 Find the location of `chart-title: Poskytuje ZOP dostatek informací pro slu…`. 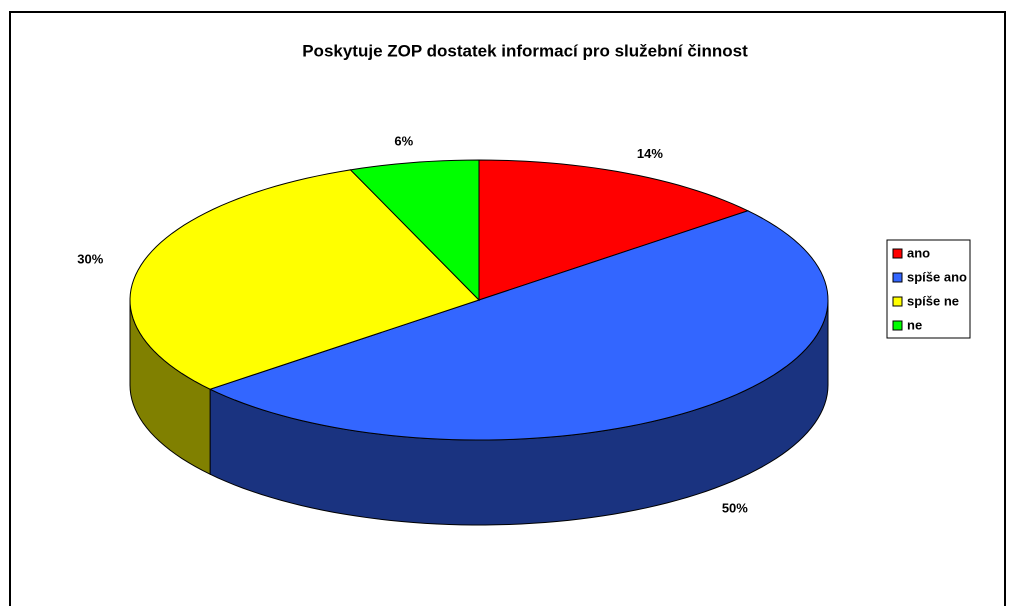

chart-title: Poskytuje ZOP dostatek informací pro slu… is located at coordinates (525, 50).